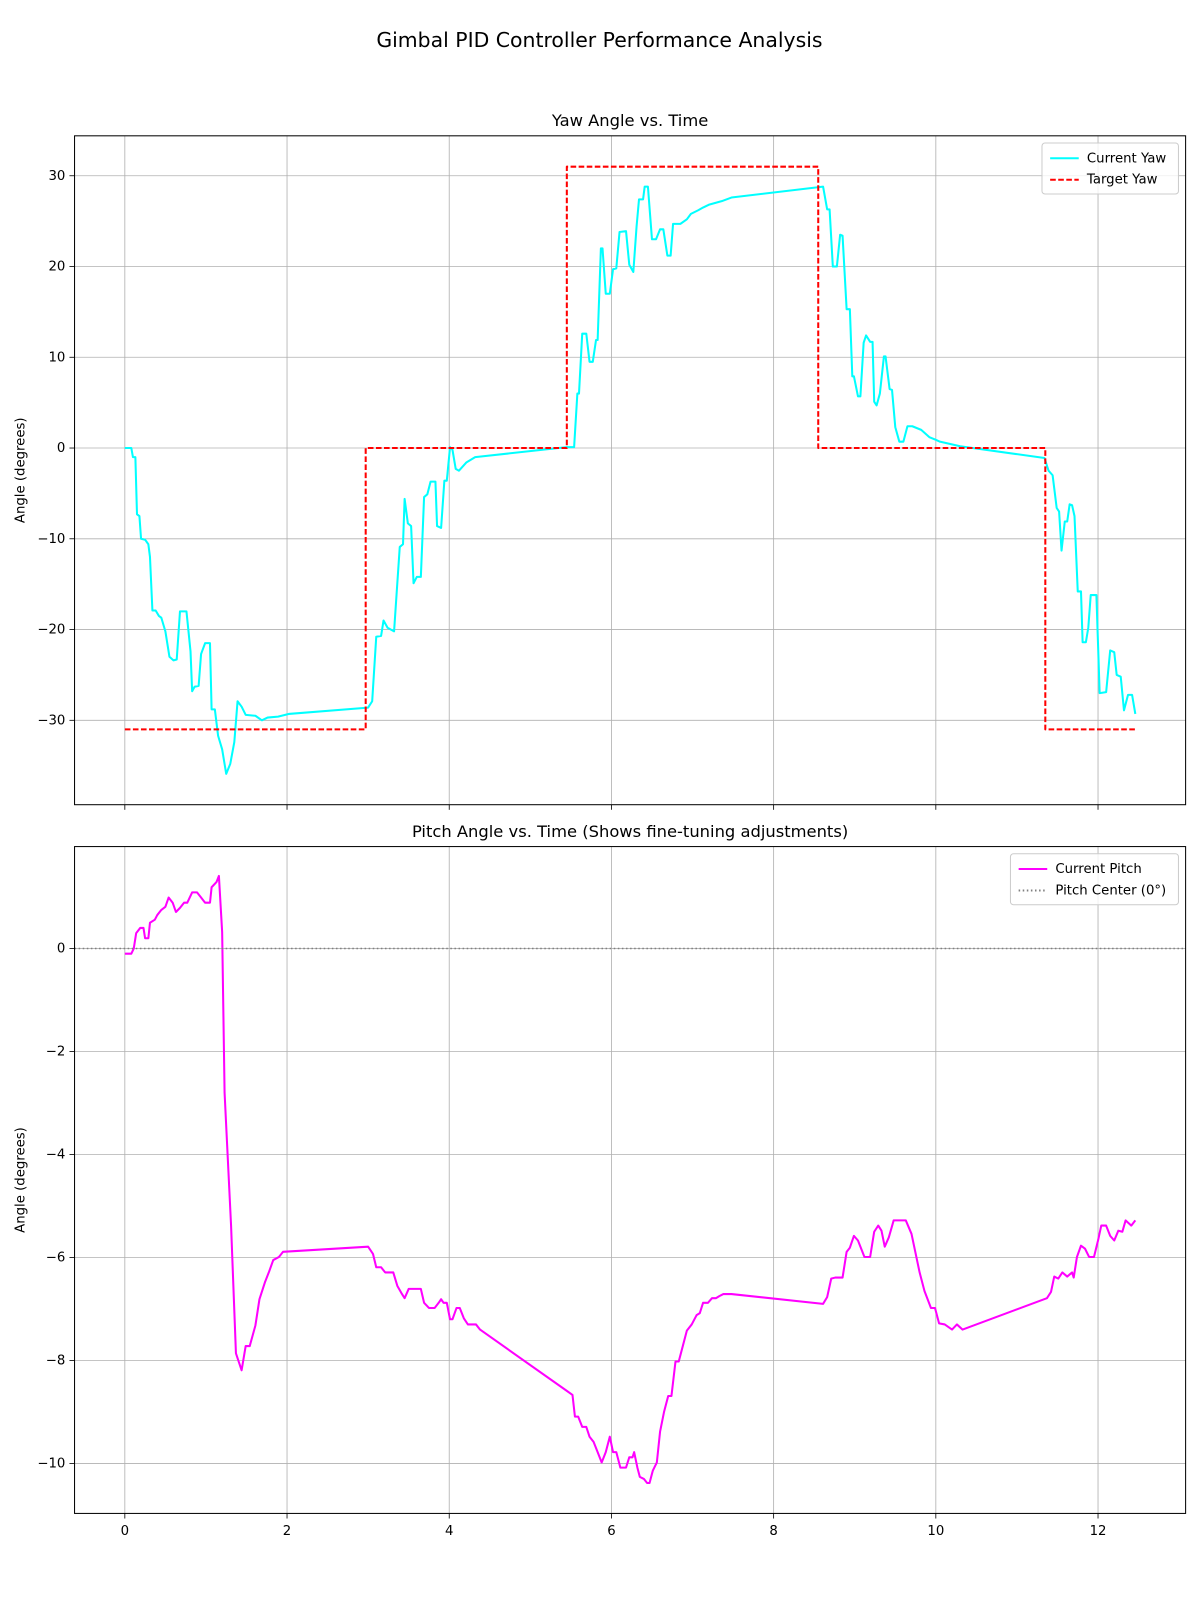 Image resolution: width=1200 pixels, height=1600 pixels. What do you see at coordinates (51, 720) in the screenshot?
I see `y-tick-label: −30` at bounding box center [51, 720].